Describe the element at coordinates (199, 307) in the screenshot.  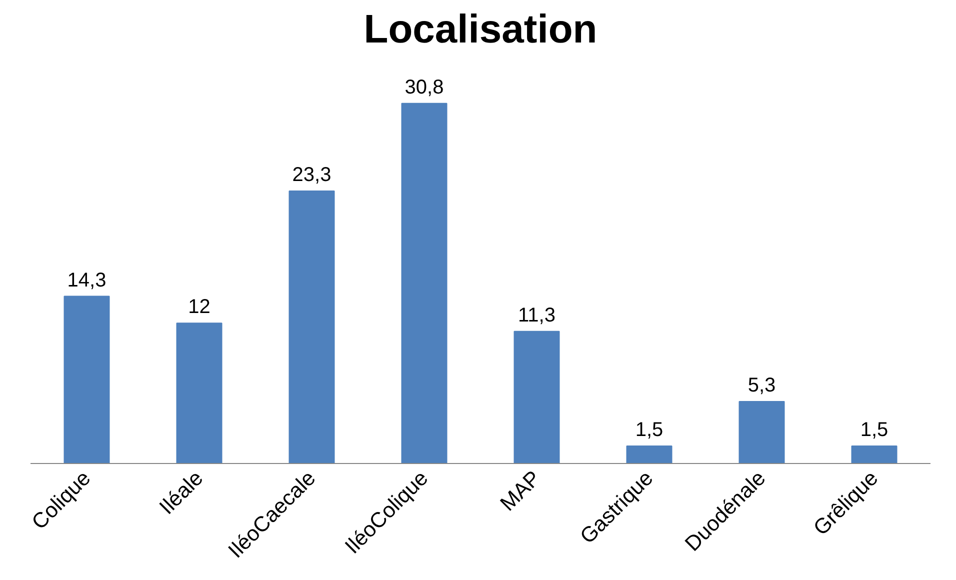
I see `data-label: 12` at that location.